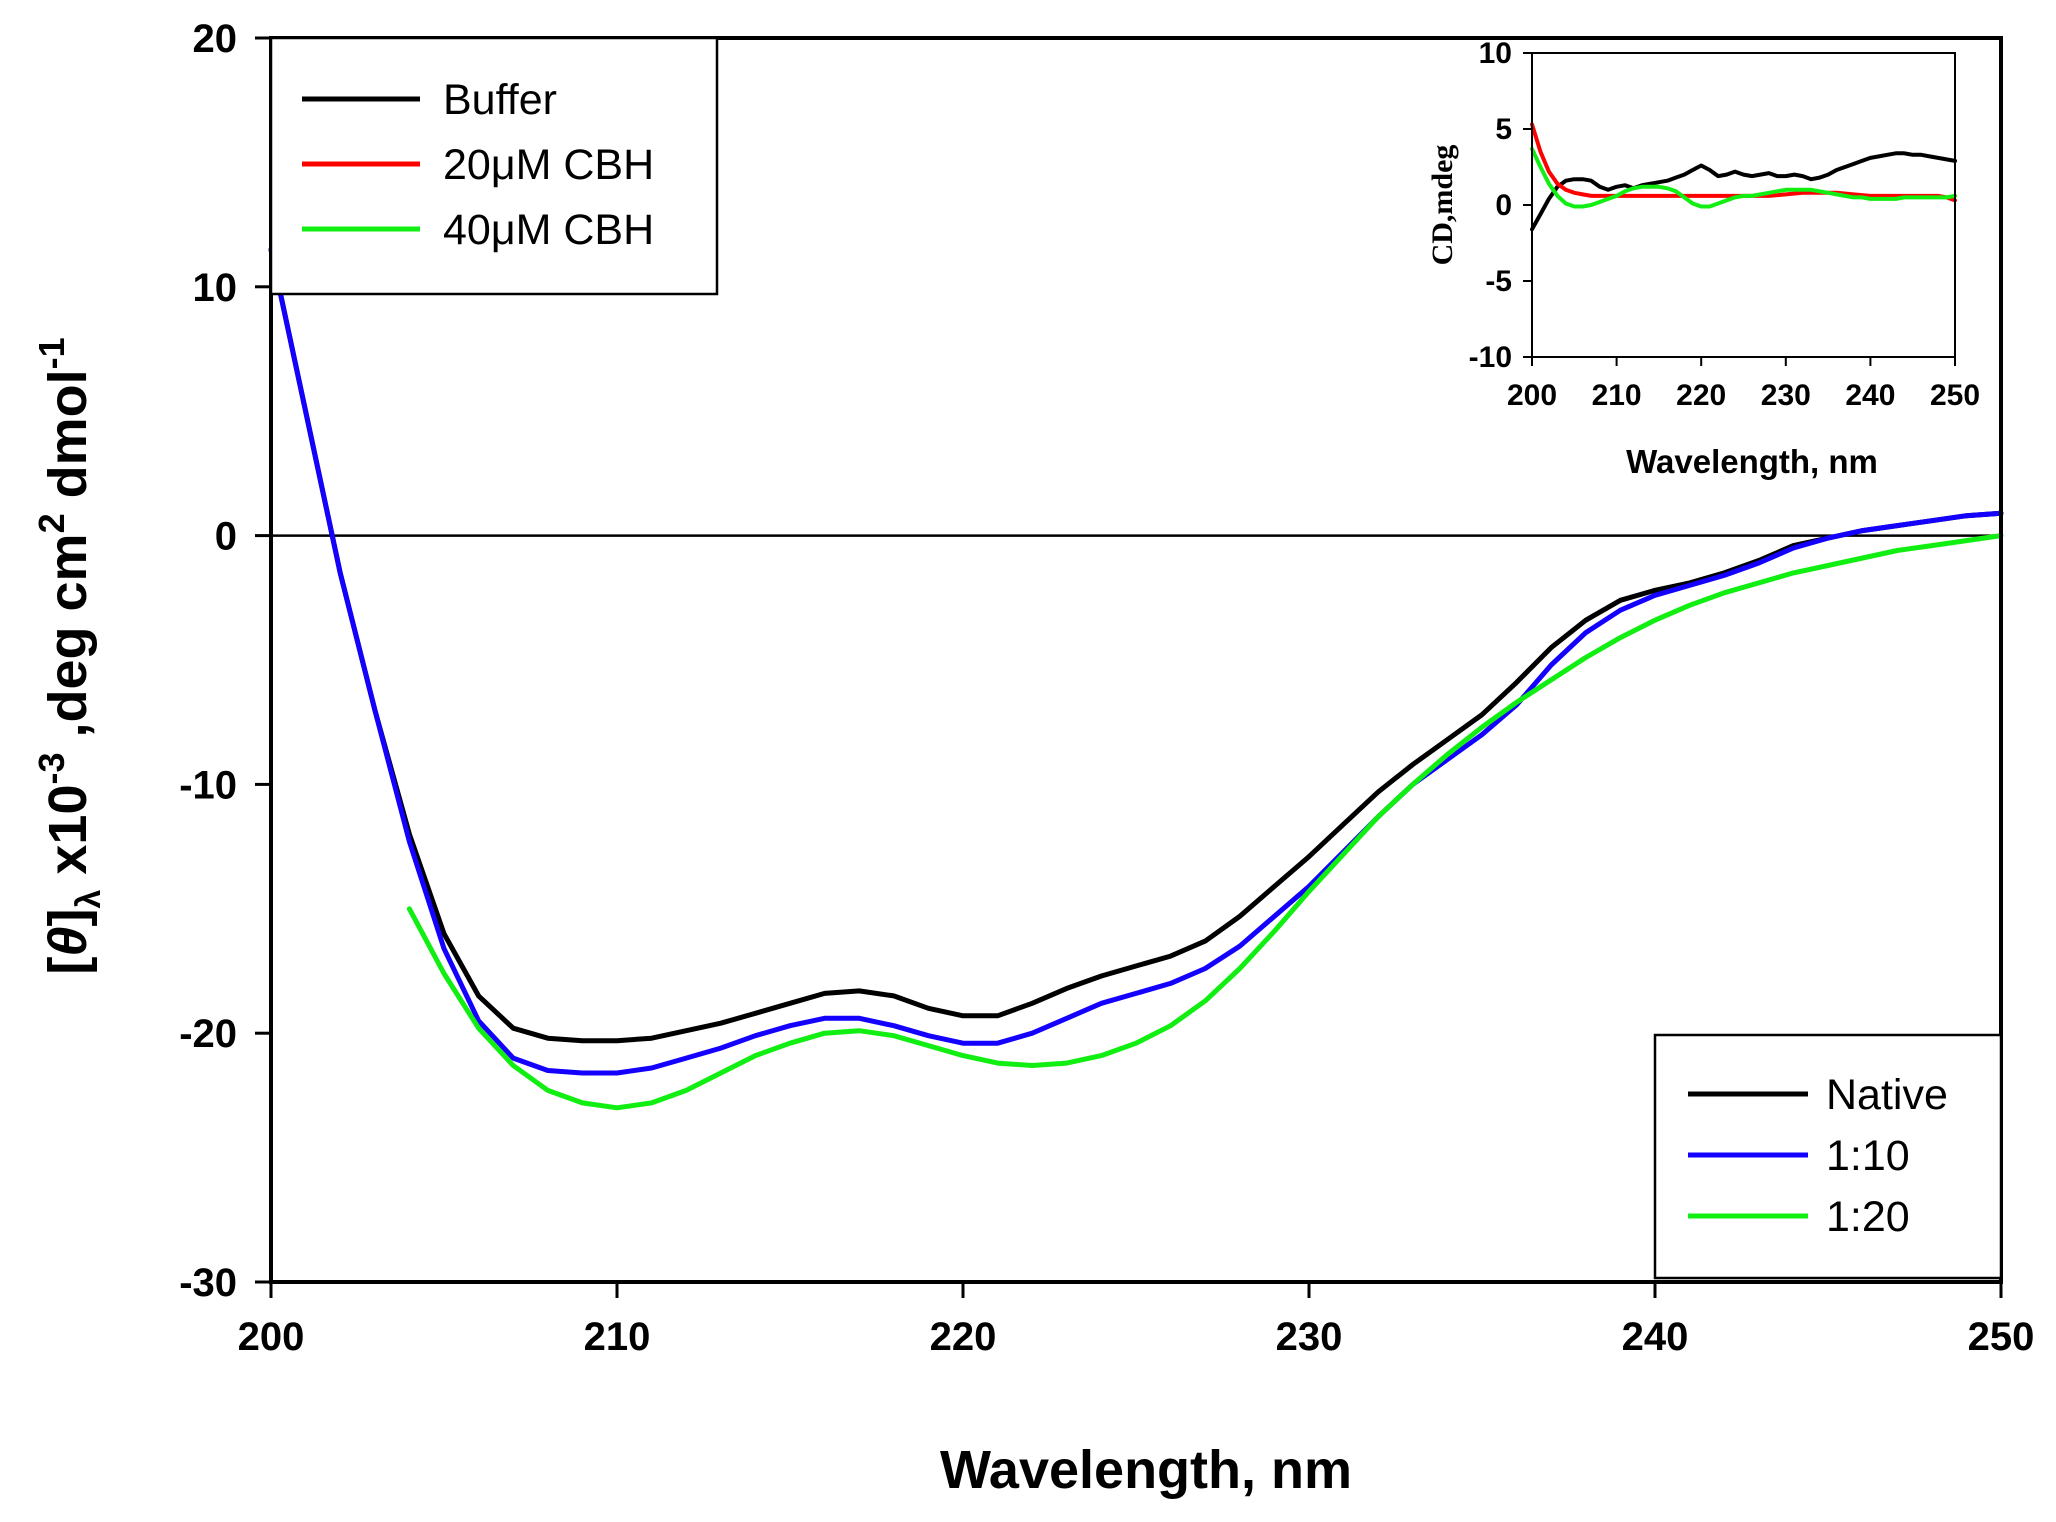 The height and width of the screenshot is (1522, 2056). I want to click on legend-label-20um-cbh: 20μM CBH, so click(548, 165).